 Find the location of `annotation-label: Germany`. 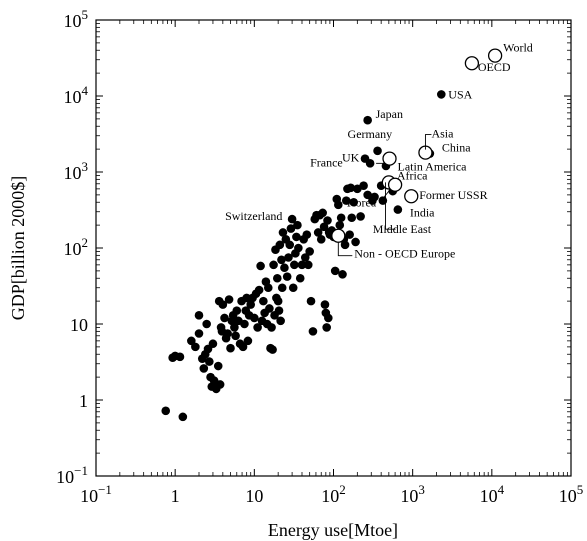

annotation-label: Germany is located at coordinates (370, 134).